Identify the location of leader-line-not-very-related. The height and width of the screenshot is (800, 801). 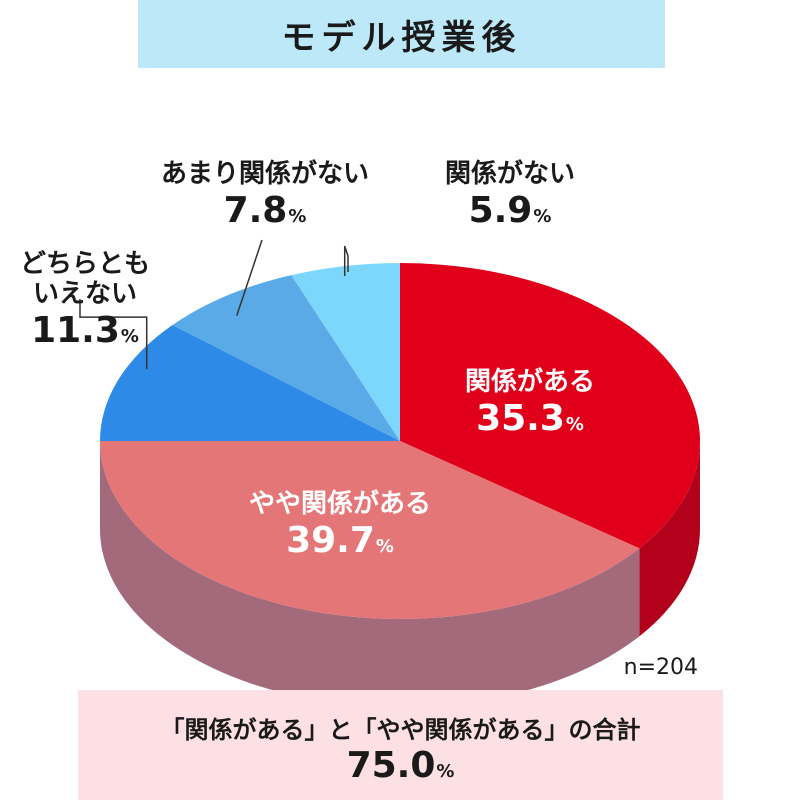
(249, 277).